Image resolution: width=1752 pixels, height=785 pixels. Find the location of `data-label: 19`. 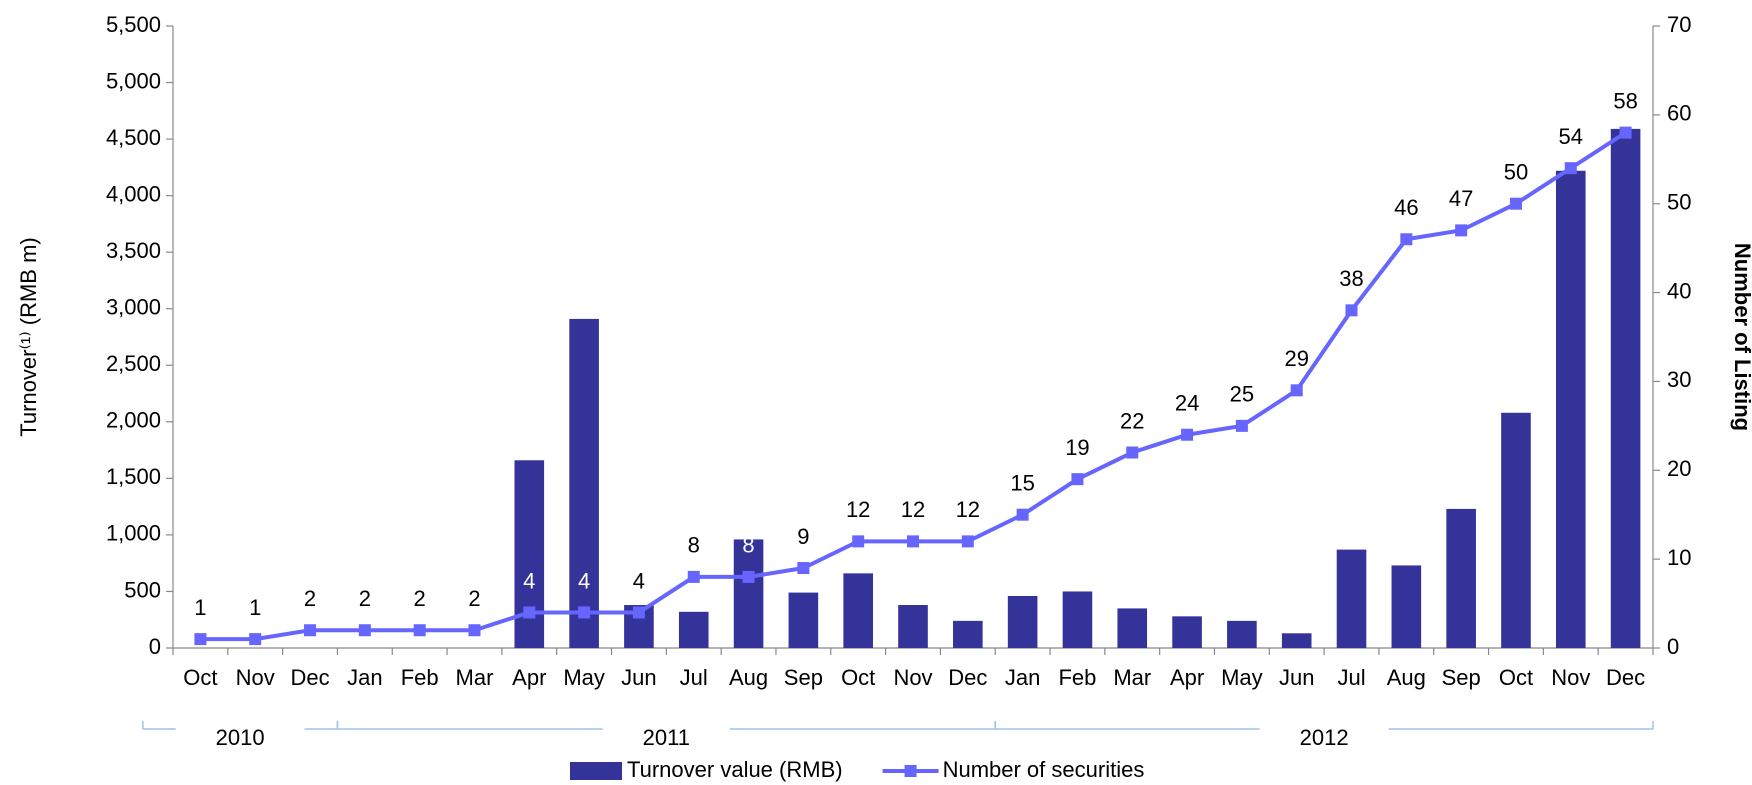

data-label: 19 is located at coordinates (1077, 447).